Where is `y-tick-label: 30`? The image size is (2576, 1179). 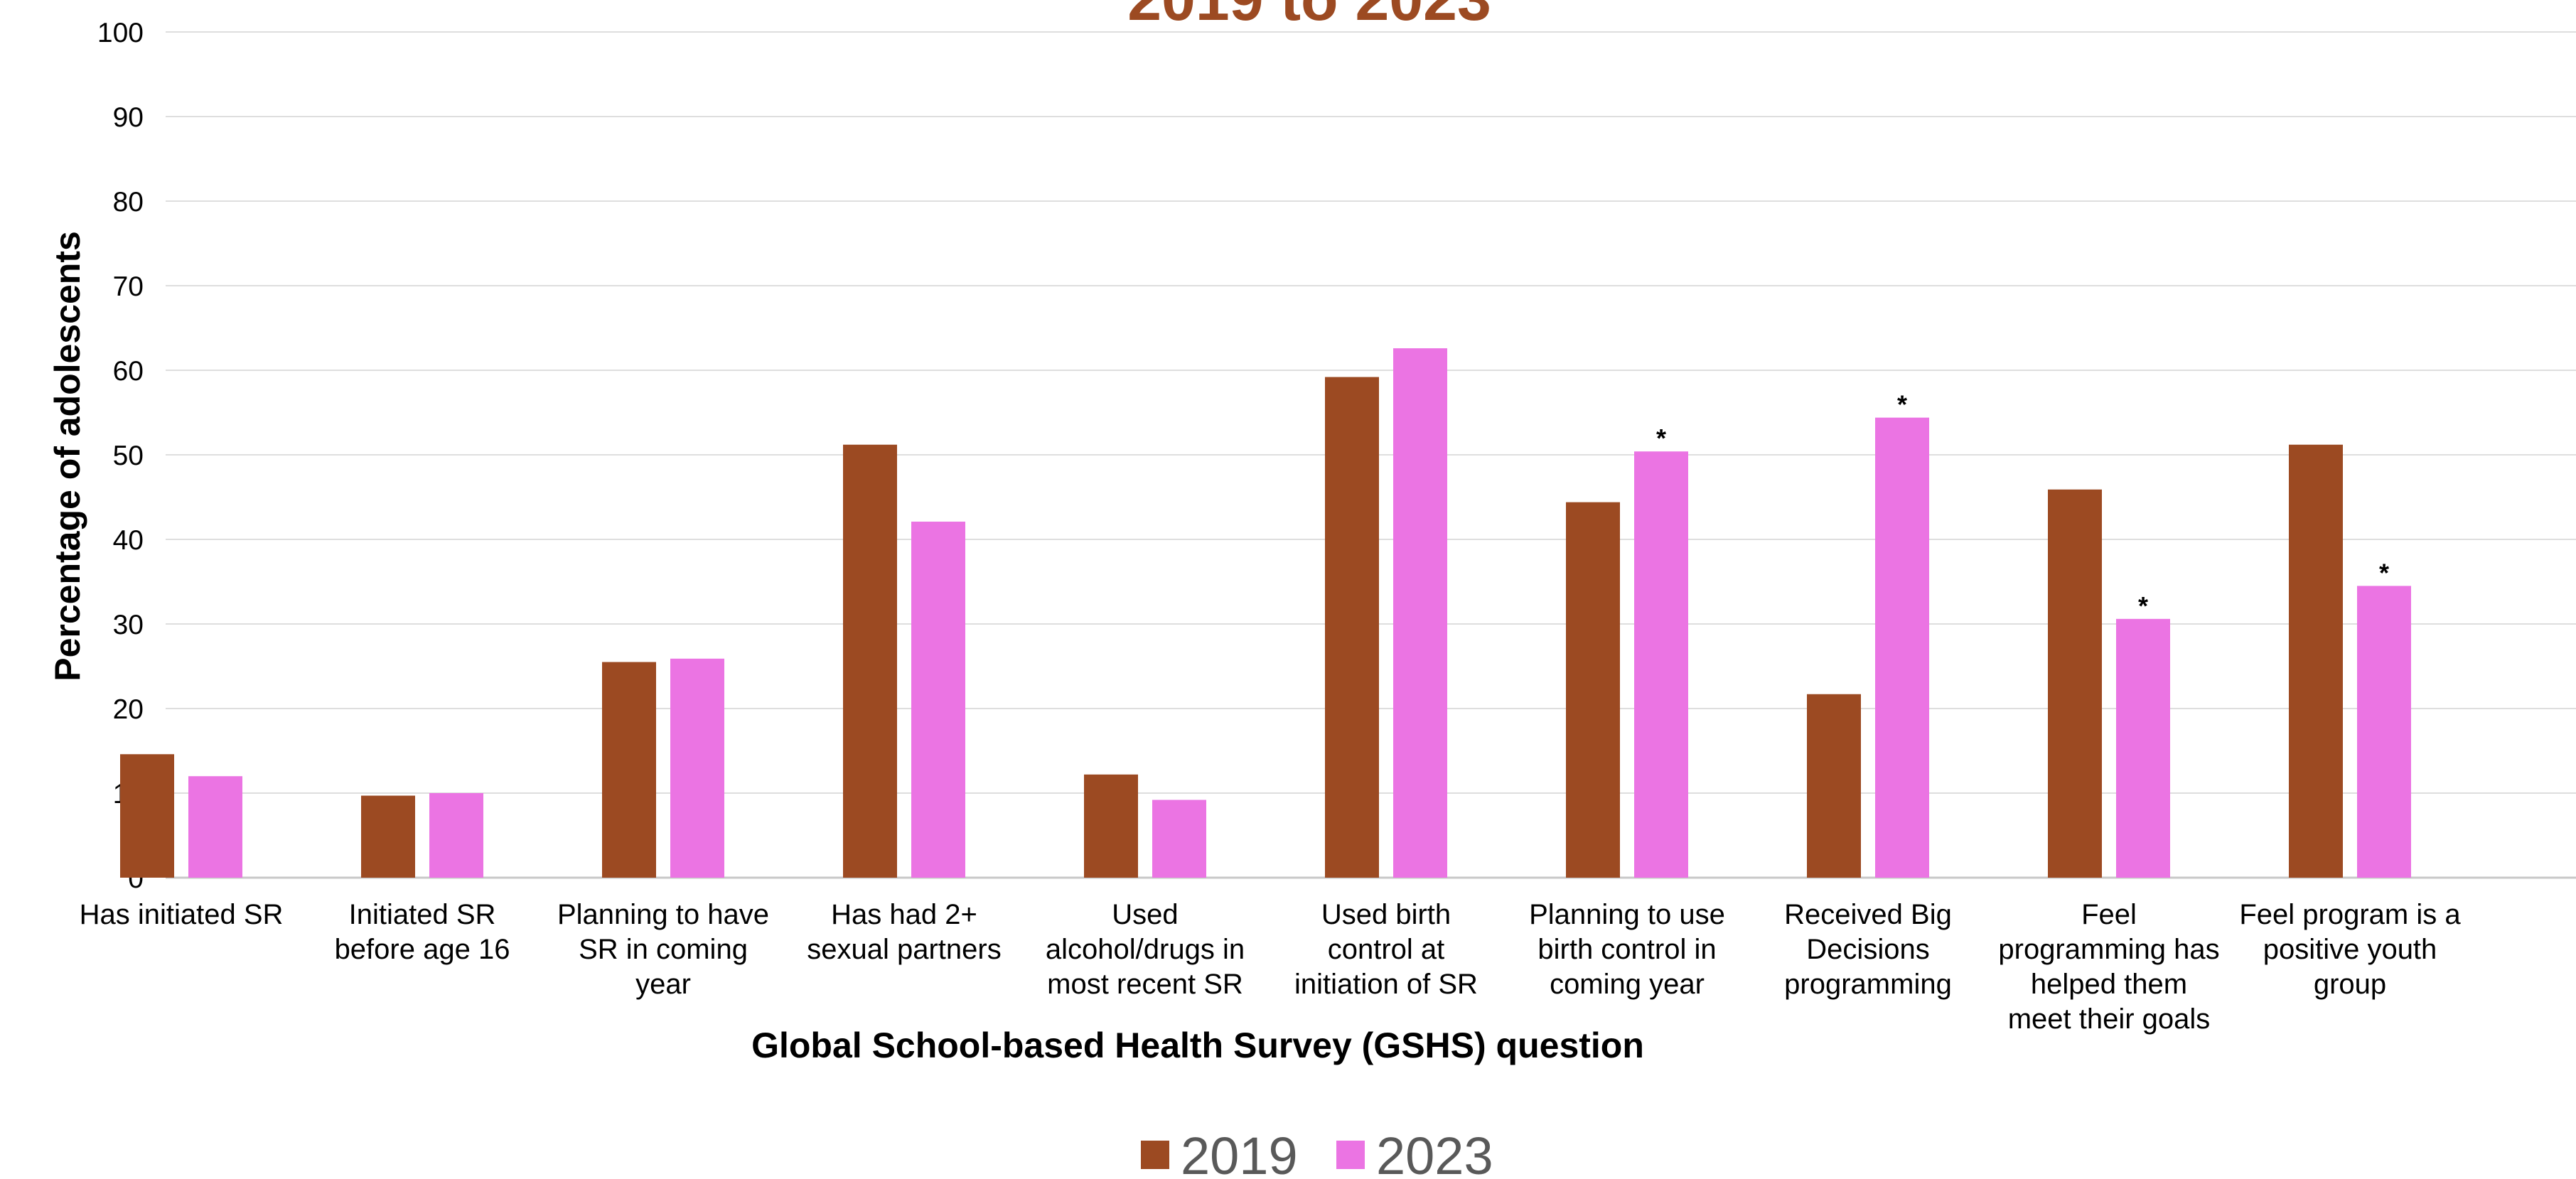
y-tick-label: 30 is located at coordinates (128, 625).